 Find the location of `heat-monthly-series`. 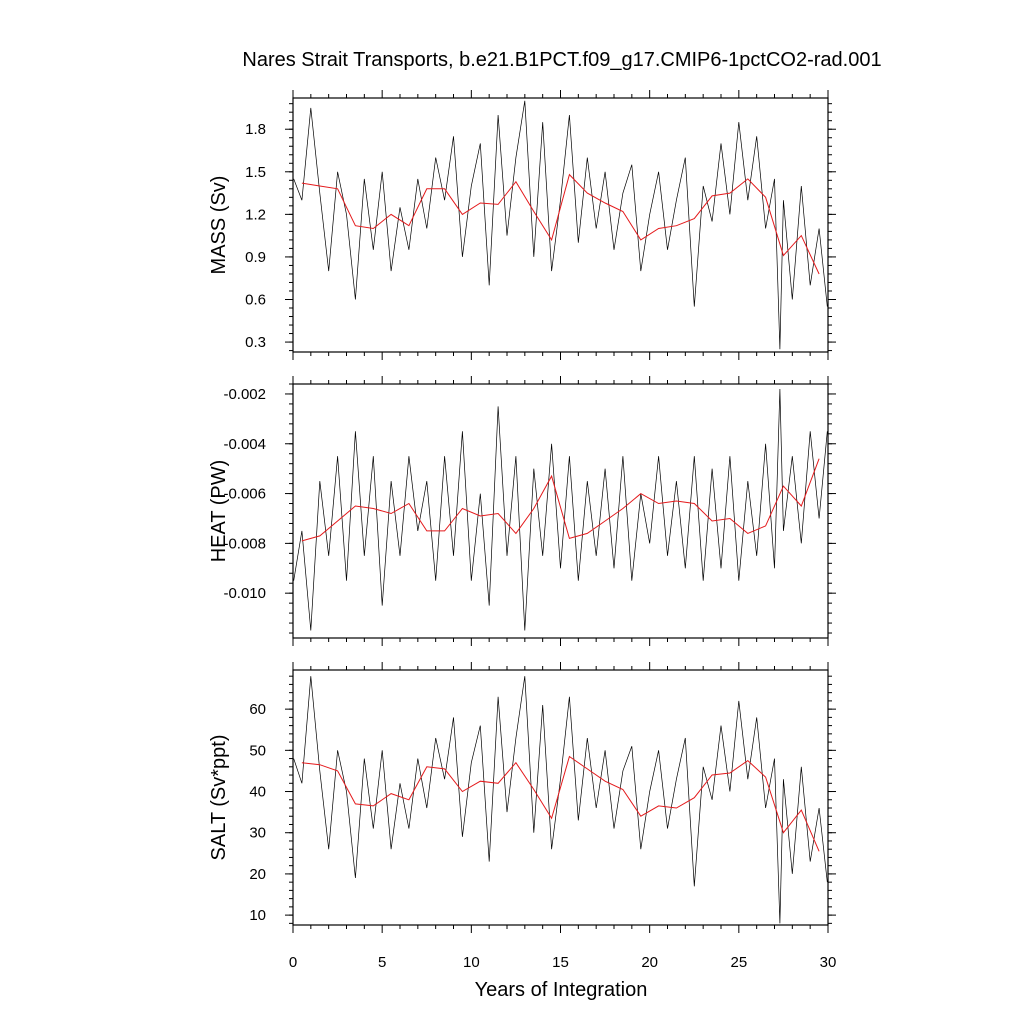

heat-monthly-series is located at coordinates (560, 509).